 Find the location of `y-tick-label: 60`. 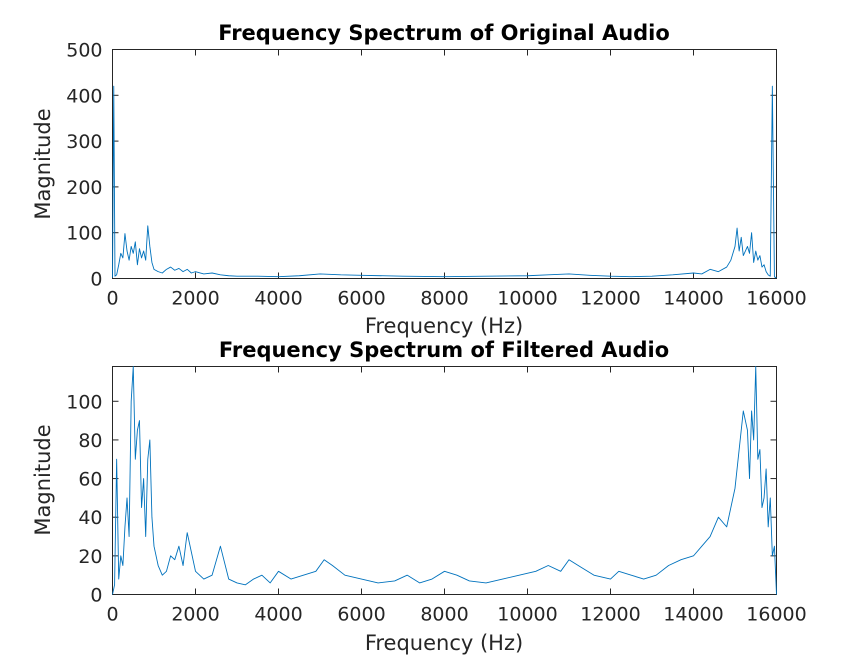

y-tick-label: 60 is located at coordinates (90, 480).